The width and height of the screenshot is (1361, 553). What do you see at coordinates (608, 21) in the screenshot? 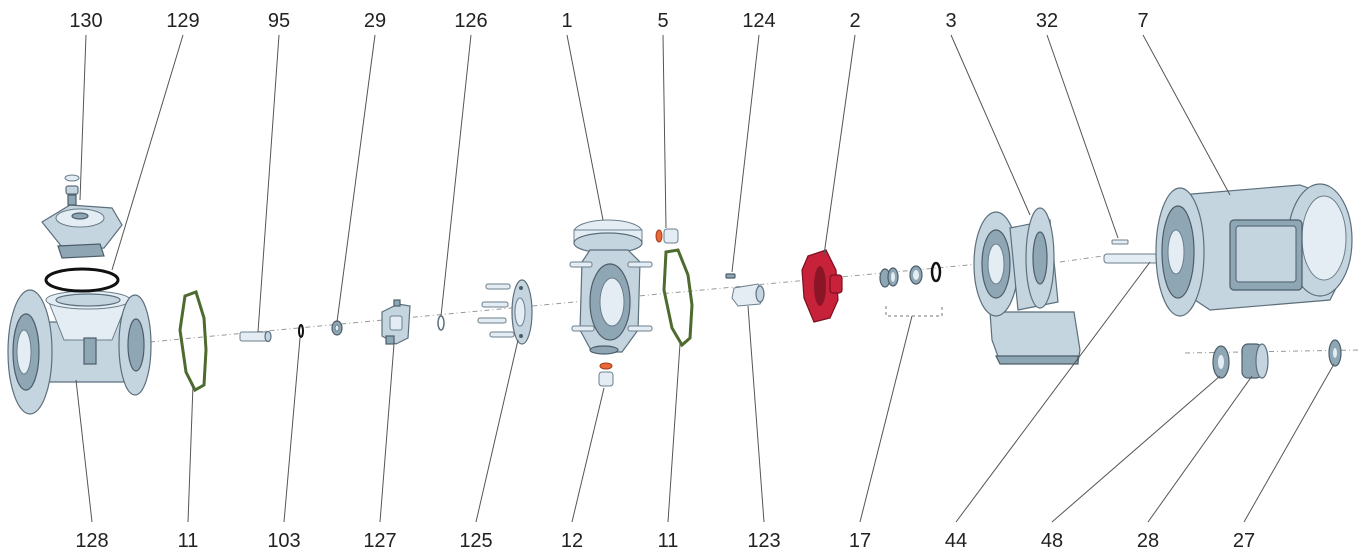
I see `top-labels: 130 129 95 29 126 1 5 124 2 3 32 7` at bounding box center [608, 21].